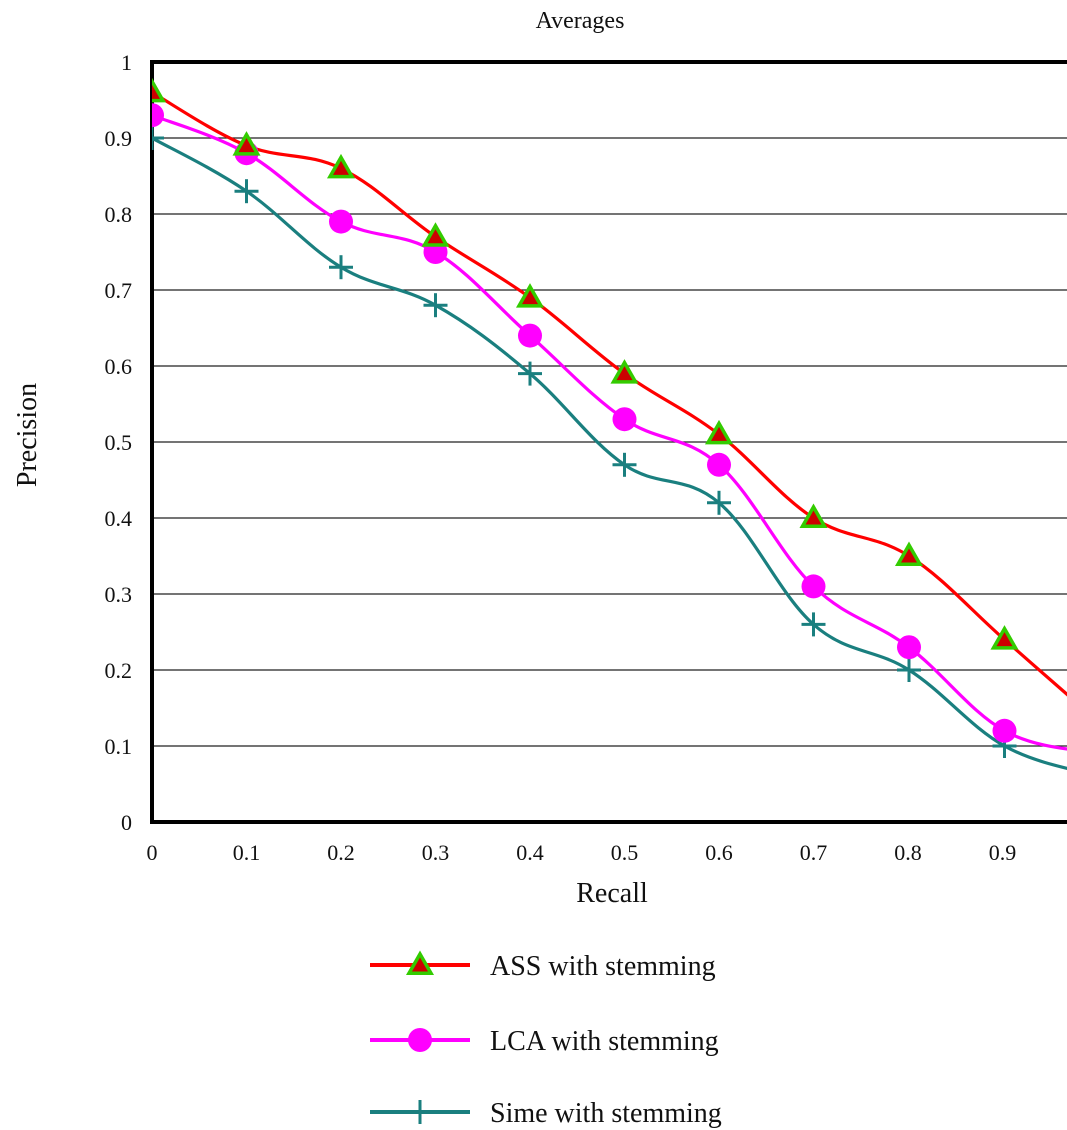  Describe the element at coordinates (341, 852) in the screenshot. I see `x-tick-label: 0.2` at that location.